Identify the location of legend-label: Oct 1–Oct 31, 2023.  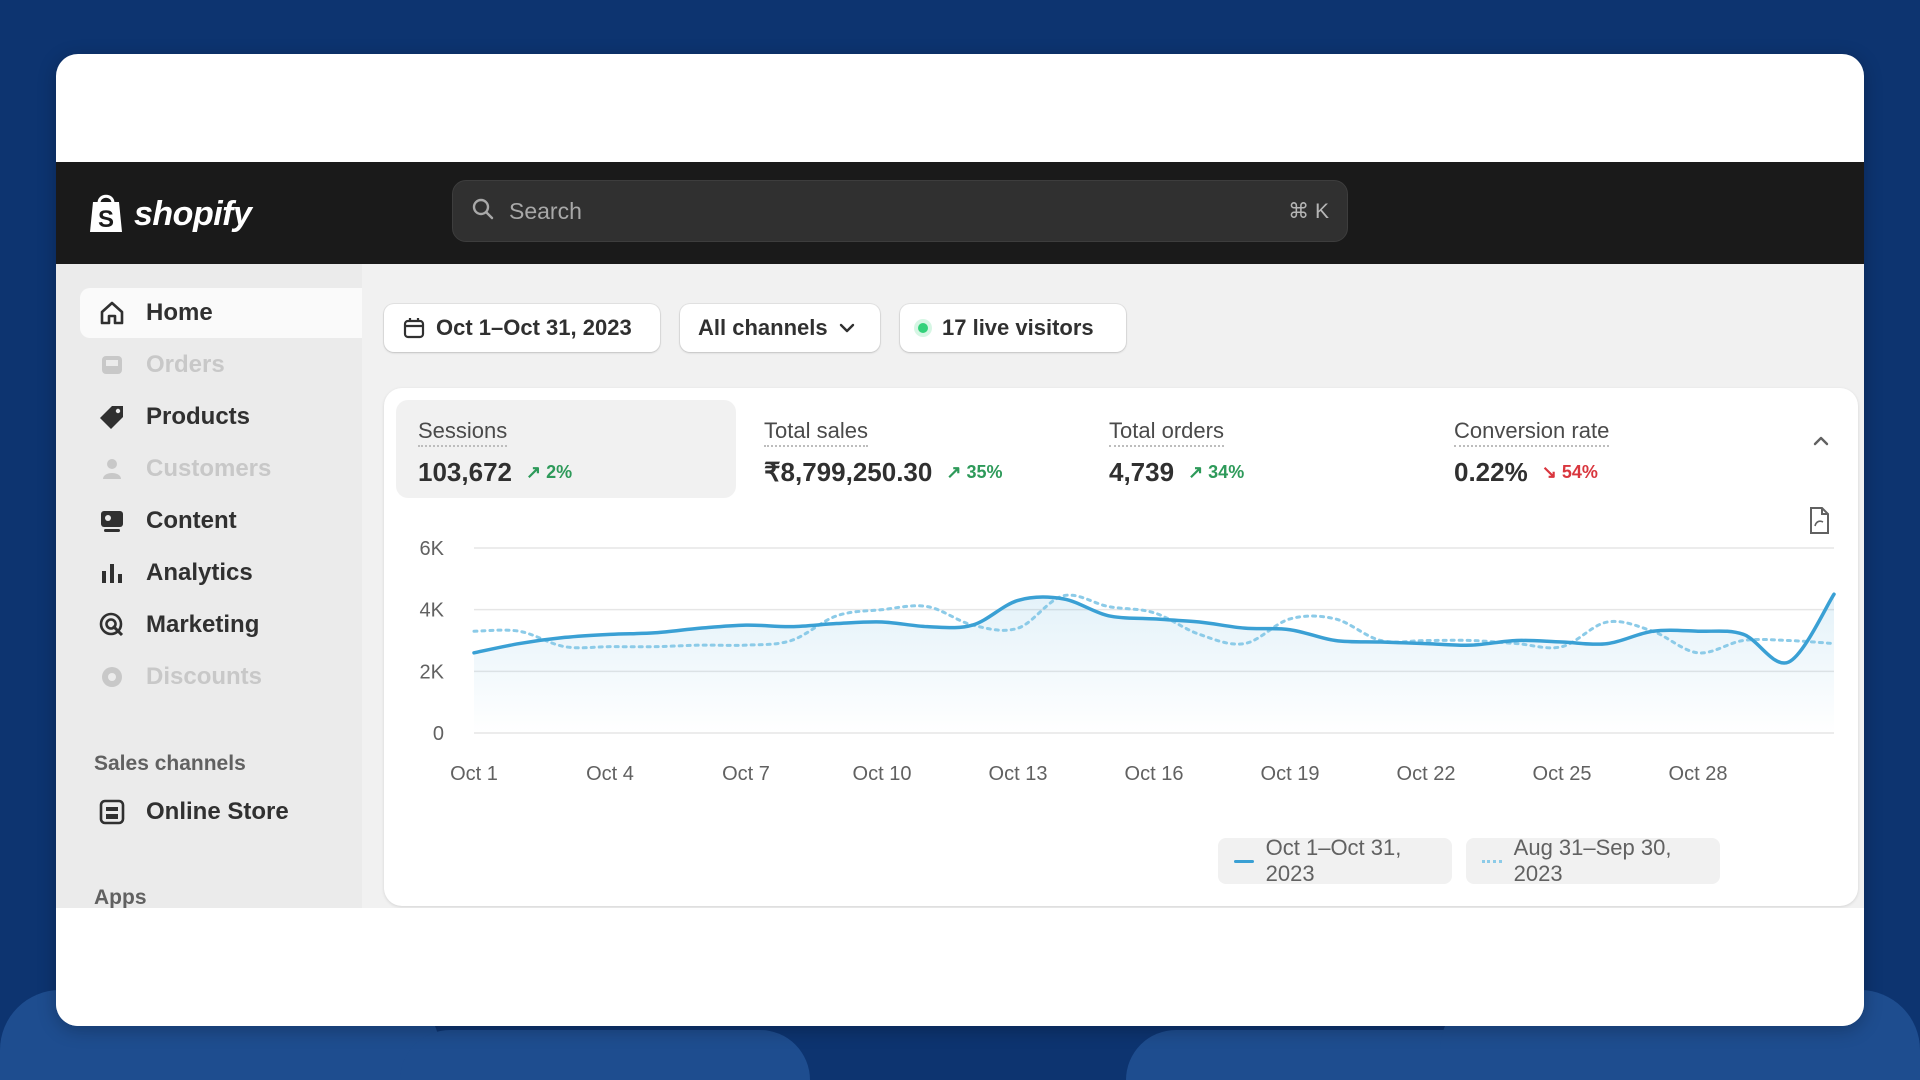
(1333, 860).